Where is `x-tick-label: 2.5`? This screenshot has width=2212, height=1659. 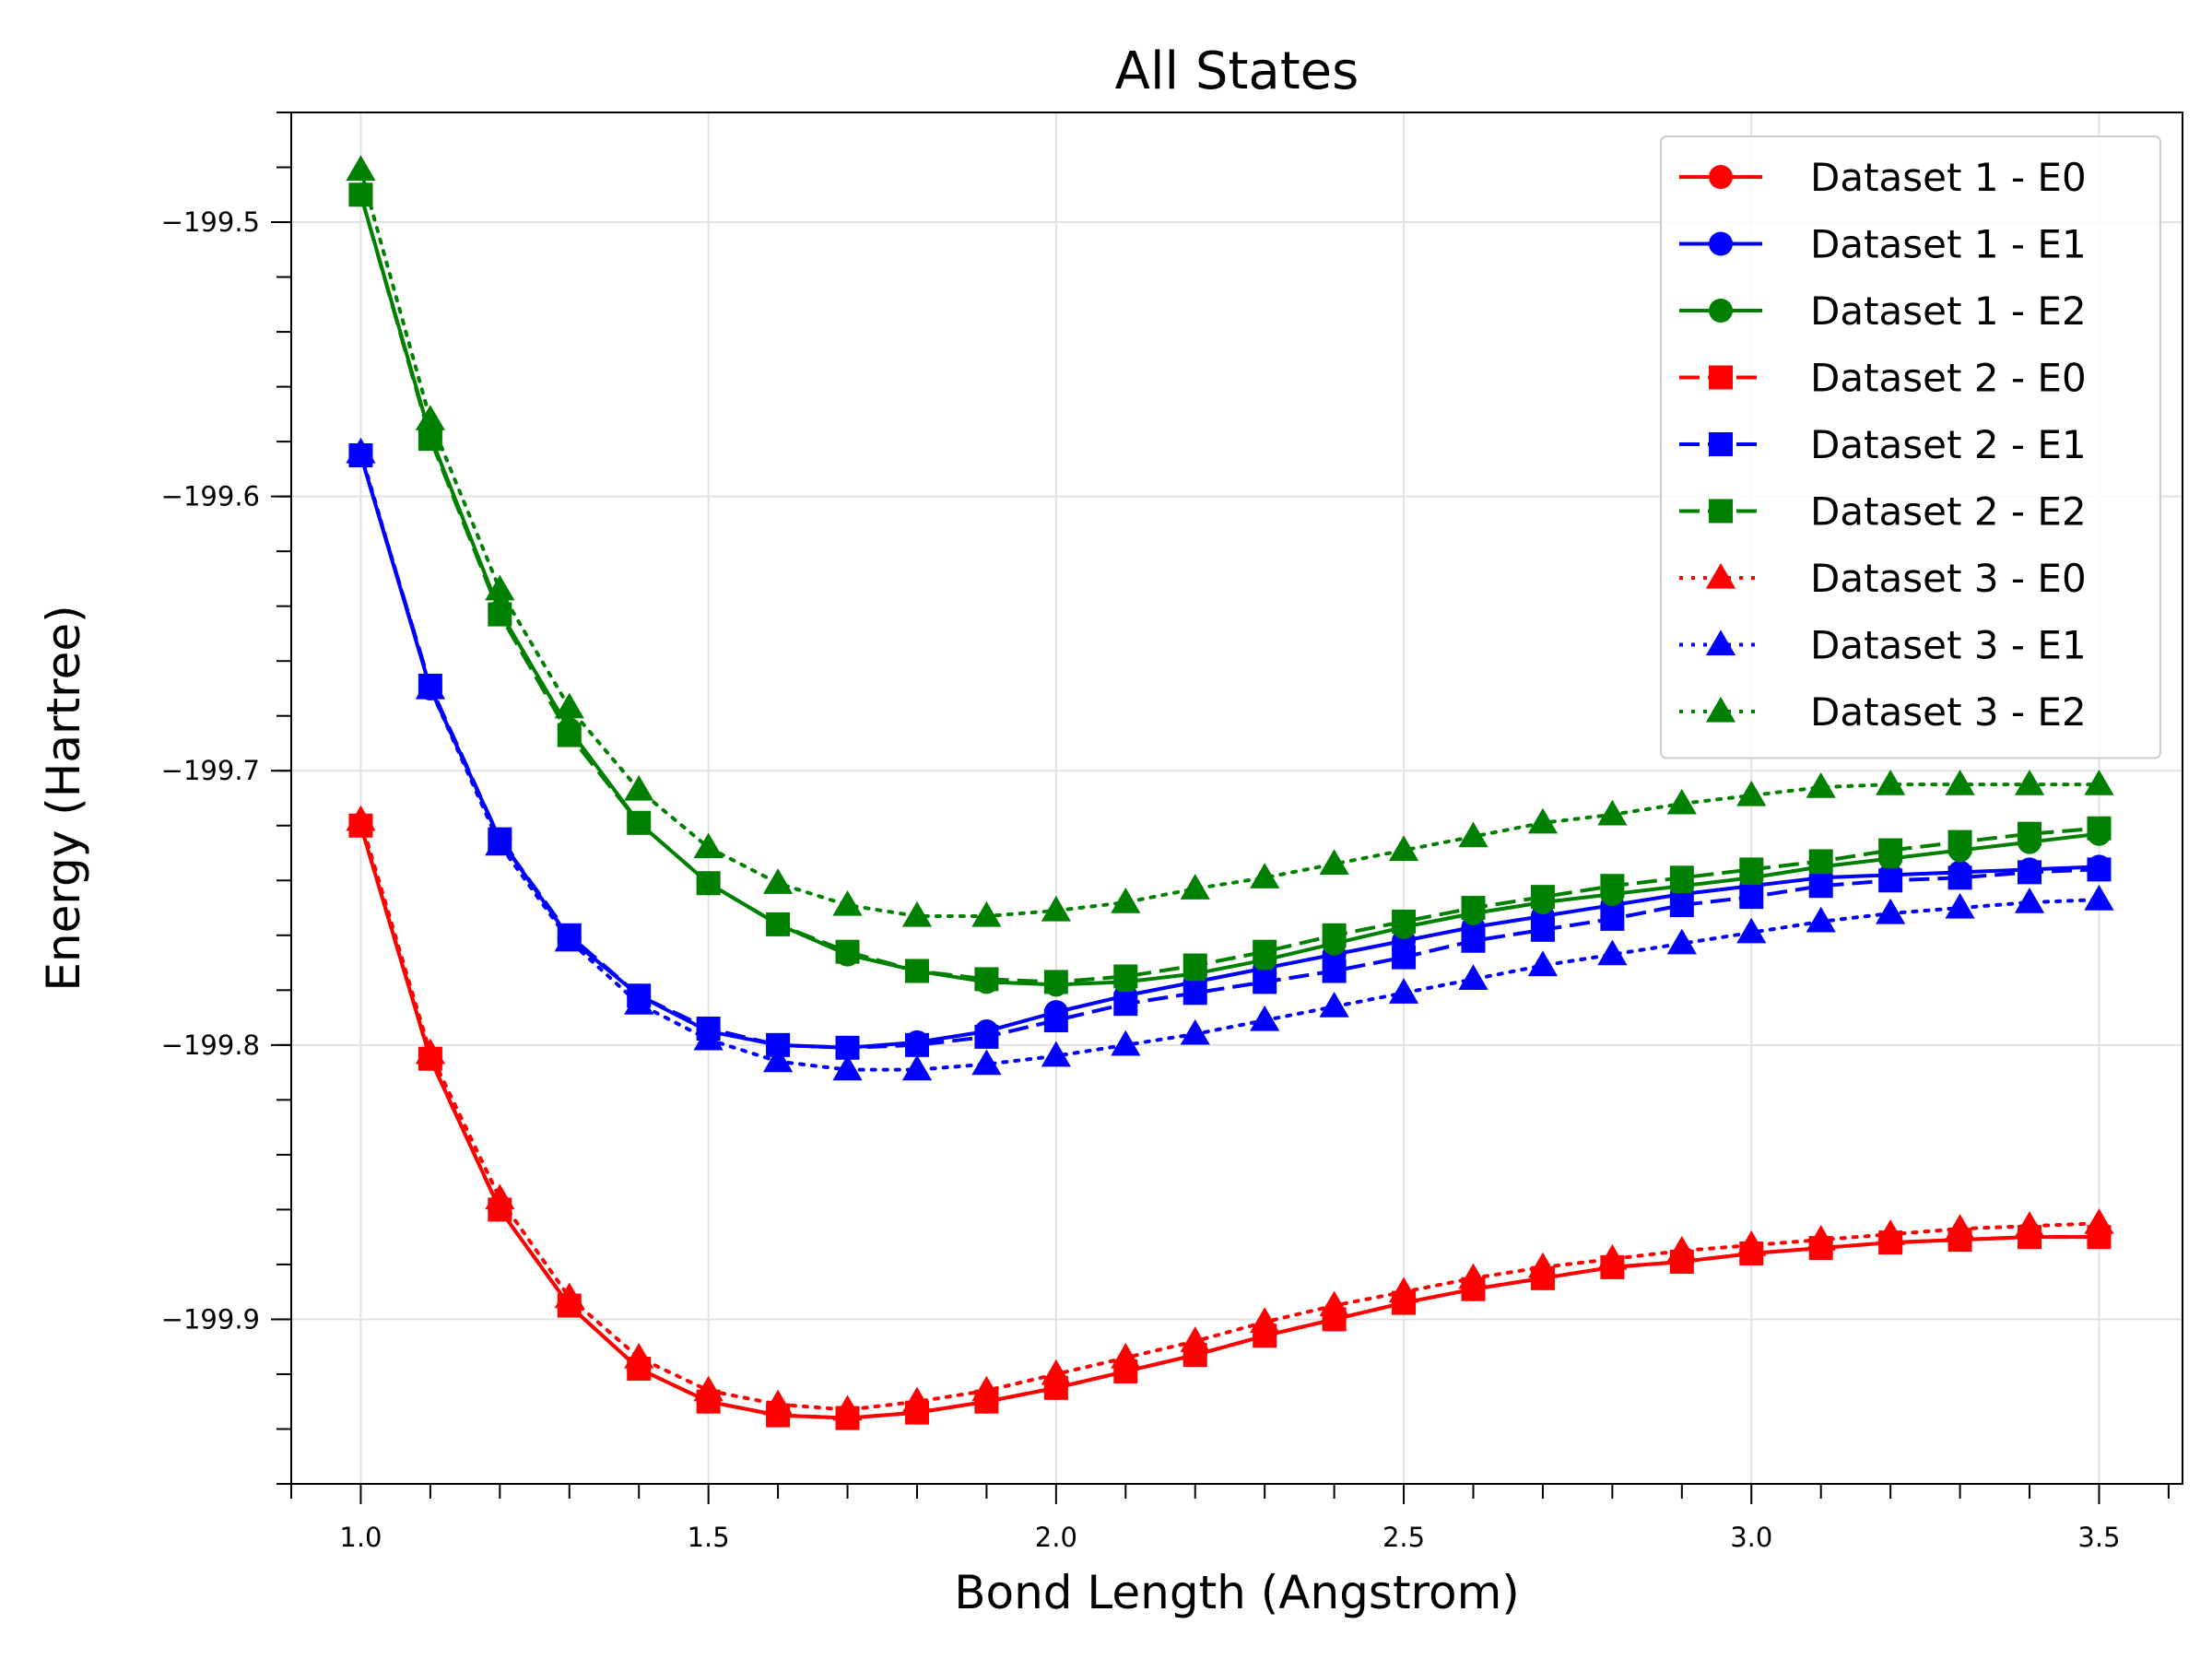 x-tick-label: 2.5 is located at coordinates (1403, 1537).